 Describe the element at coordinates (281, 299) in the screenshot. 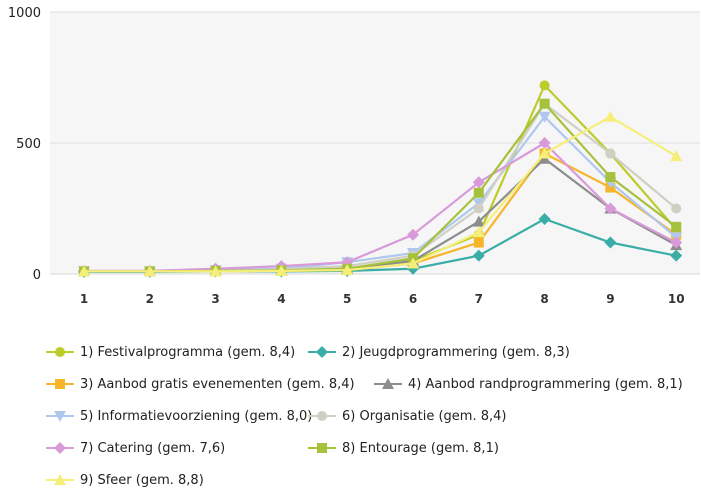

I see `x-tick-label: 4` at that location.